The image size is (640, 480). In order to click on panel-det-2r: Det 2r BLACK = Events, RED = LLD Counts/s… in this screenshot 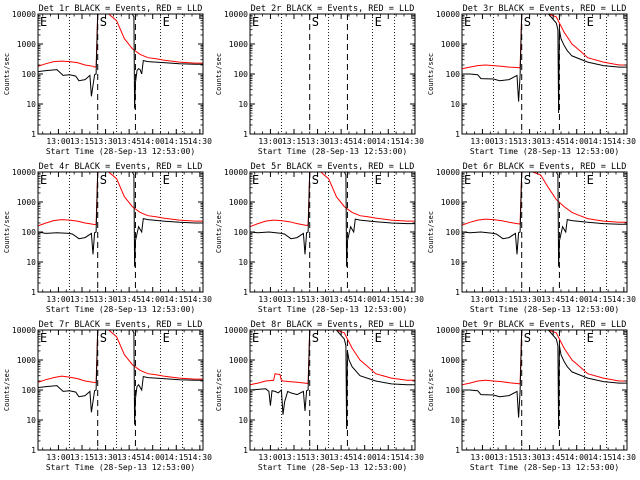, I will do `click(319, 80)`.